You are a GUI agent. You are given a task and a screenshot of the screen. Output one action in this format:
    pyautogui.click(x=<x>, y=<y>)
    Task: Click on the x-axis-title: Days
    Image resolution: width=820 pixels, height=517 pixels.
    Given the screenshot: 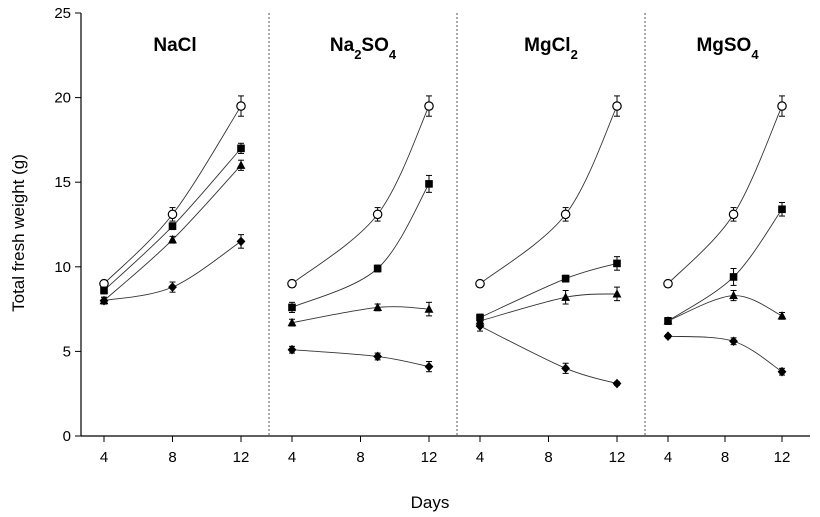 What is the action you would take?
    pyautogui.click(x=430, y=502)
    